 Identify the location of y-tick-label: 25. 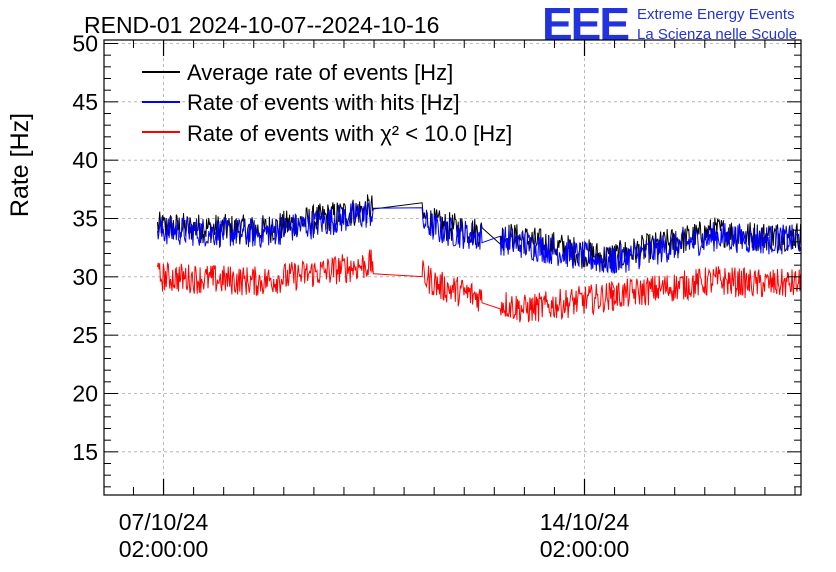
(85, 335).